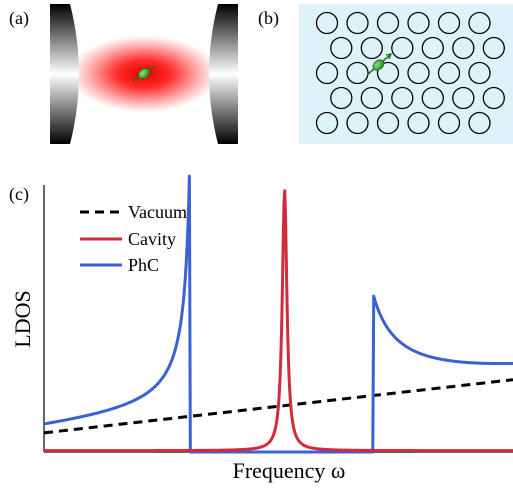 The width and height of the screenshot is (513, 488). I want to click on atom-a, so click(144, 73).